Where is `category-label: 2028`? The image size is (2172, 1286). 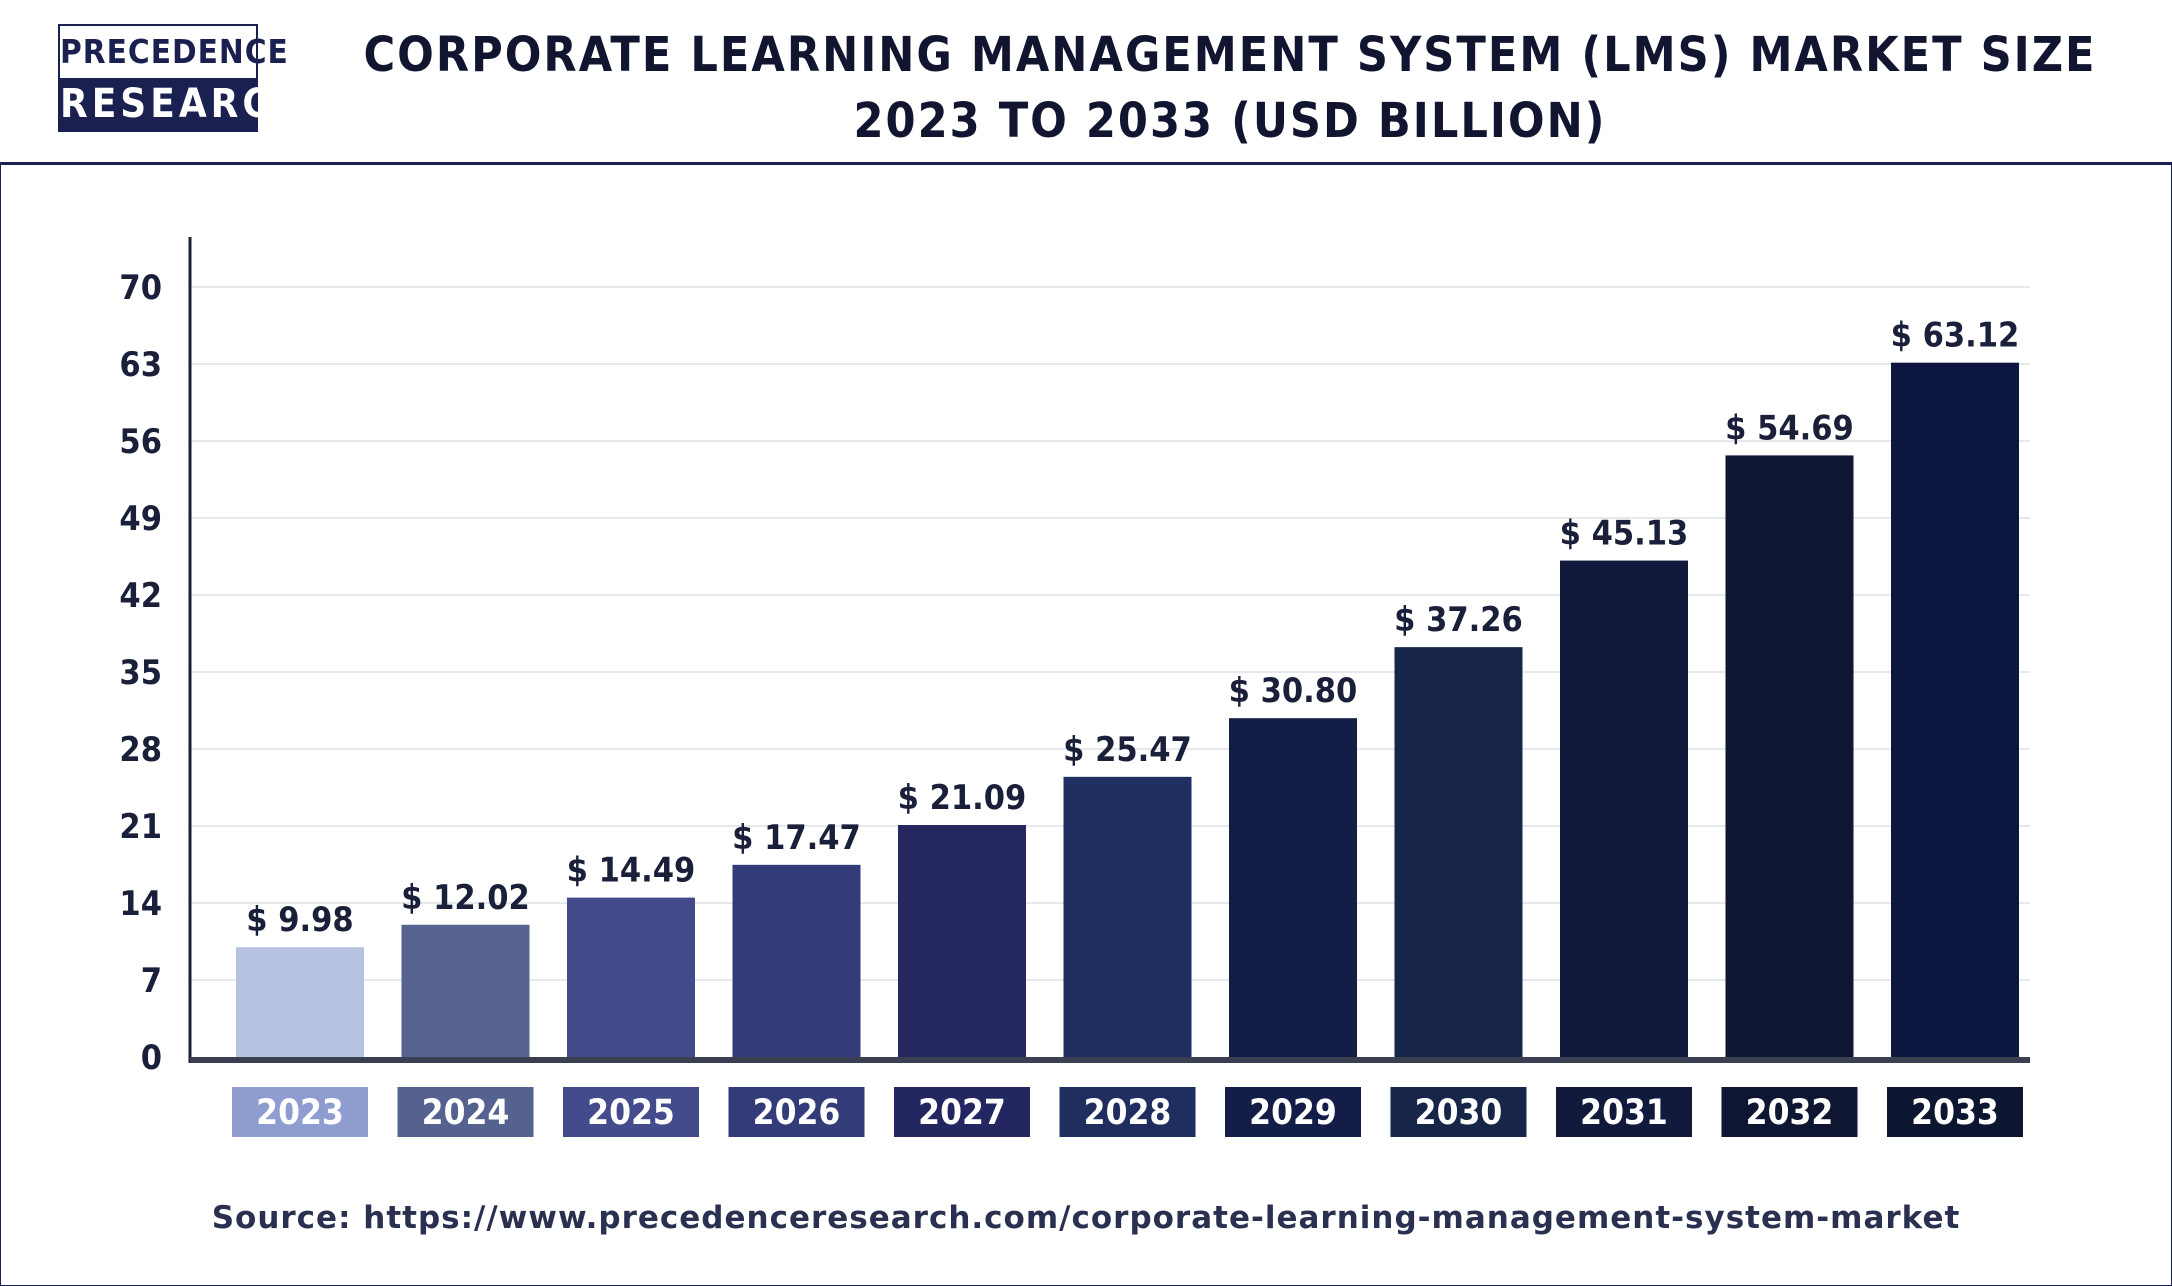 category-label: 2028 is located at coordinates (1128, 1113).